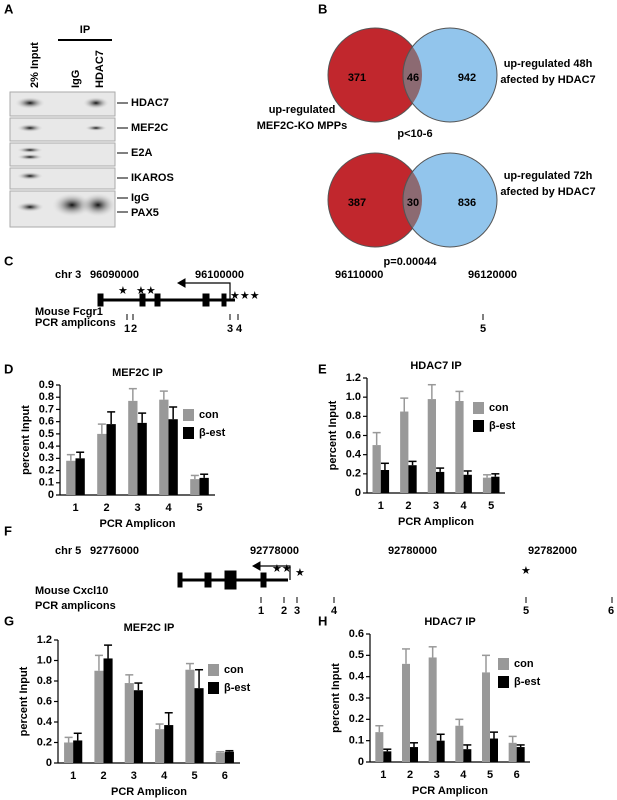 The height and width of the screenshot is (800, 617). Describe the element at coordinates (435, 366) in the screenshot. I see `chart-title: HDAC7 IP` at that location.